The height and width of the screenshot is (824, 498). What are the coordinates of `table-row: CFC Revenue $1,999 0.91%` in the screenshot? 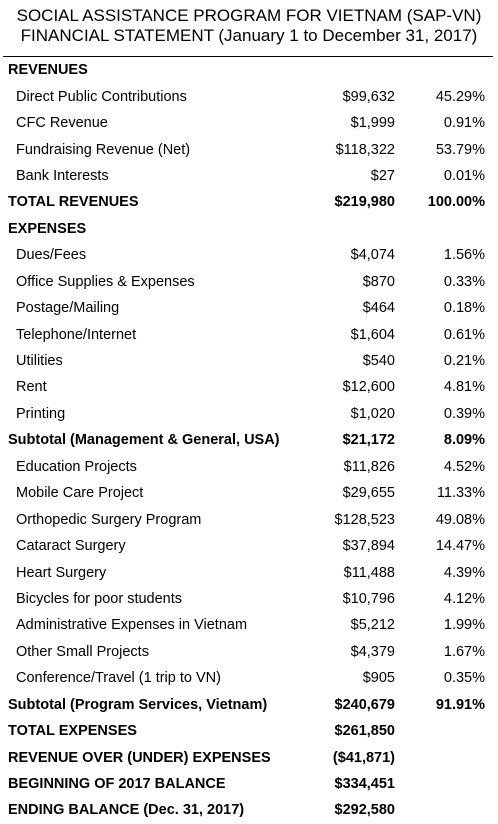 It's located at (248, 123).